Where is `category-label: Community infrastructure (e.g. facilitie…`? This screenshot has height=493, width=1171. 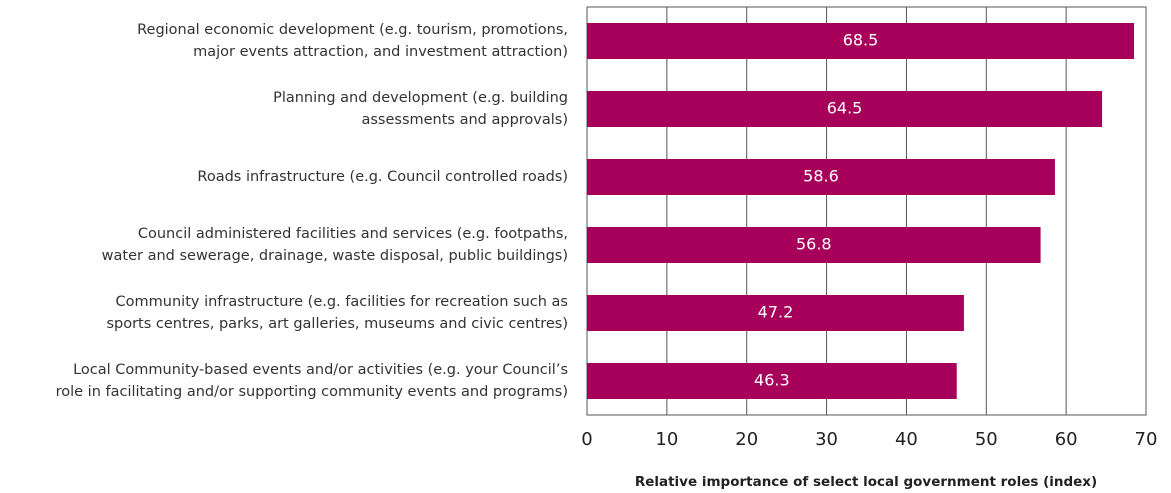
category-label: Community infrastructure (e.g. facilitie… is located at coordinates (342, 302).